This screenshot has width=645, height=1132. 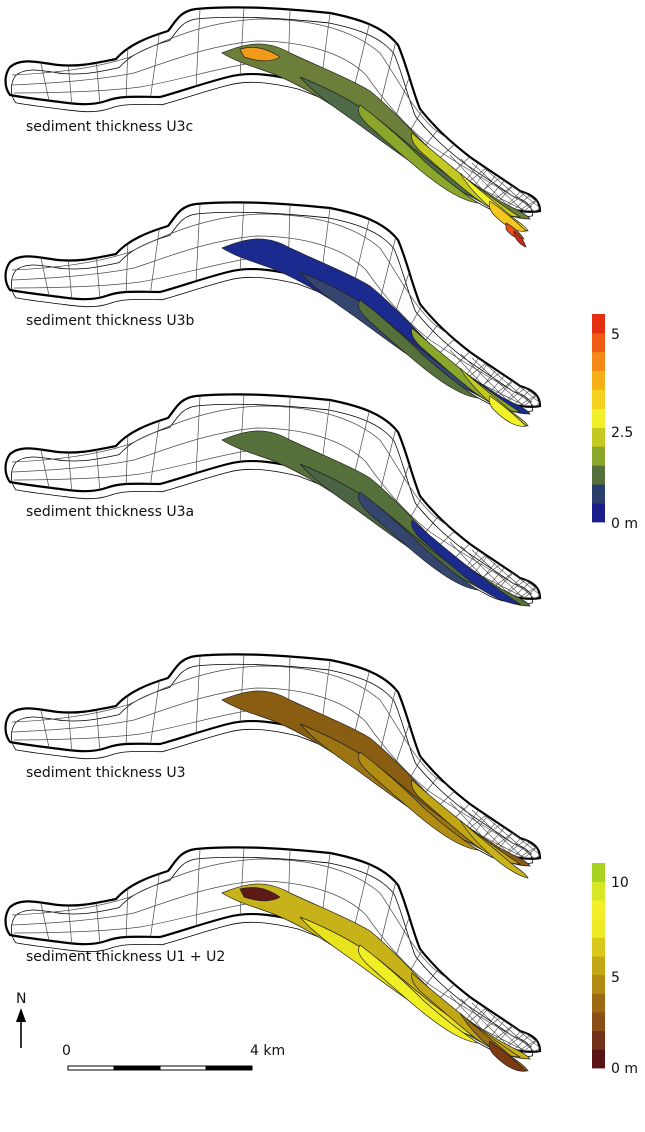 What do you see at coordinates (615, 978) in the screenshot?
I see `legend-lower-tick-5: 5` at bounding box center [615, 978].